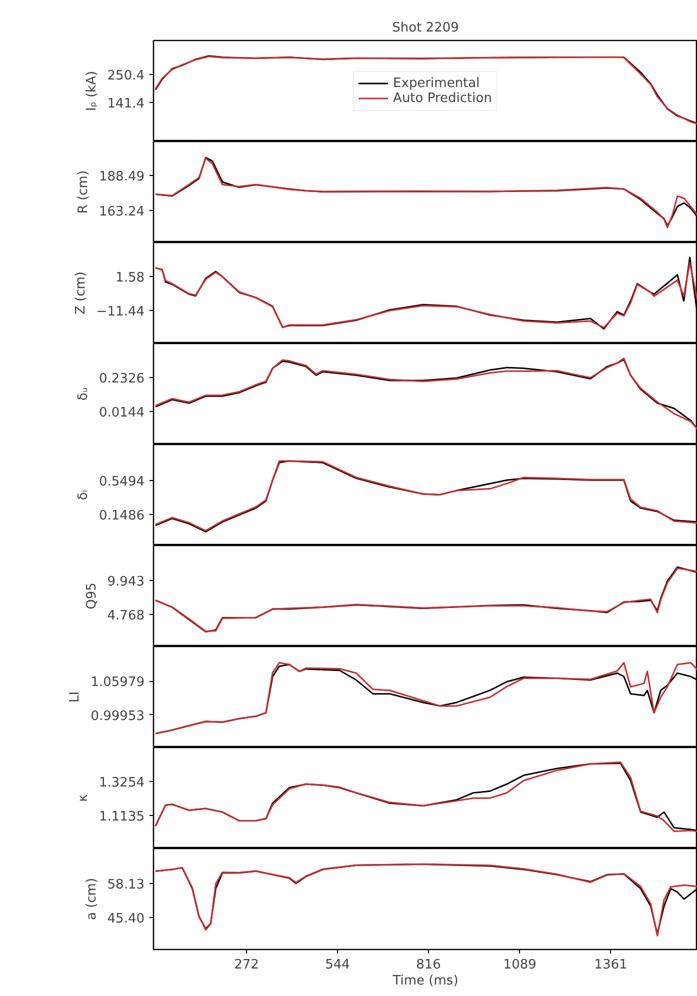 Image resolution: width=697 pixels, height=996 pixels. Describe the element at coordinates (120, 312) in the screenshot. I see `y-tick-label: −11.44` at that location.